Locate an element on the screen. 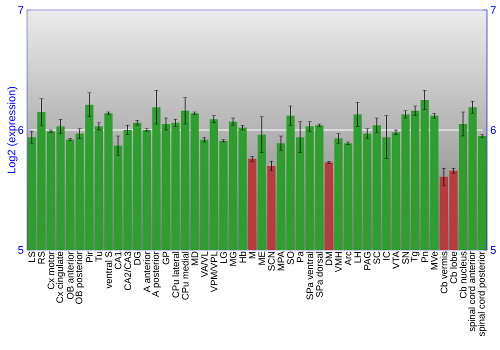  x-tick-label: Tu is located at coordinates (99, 257).